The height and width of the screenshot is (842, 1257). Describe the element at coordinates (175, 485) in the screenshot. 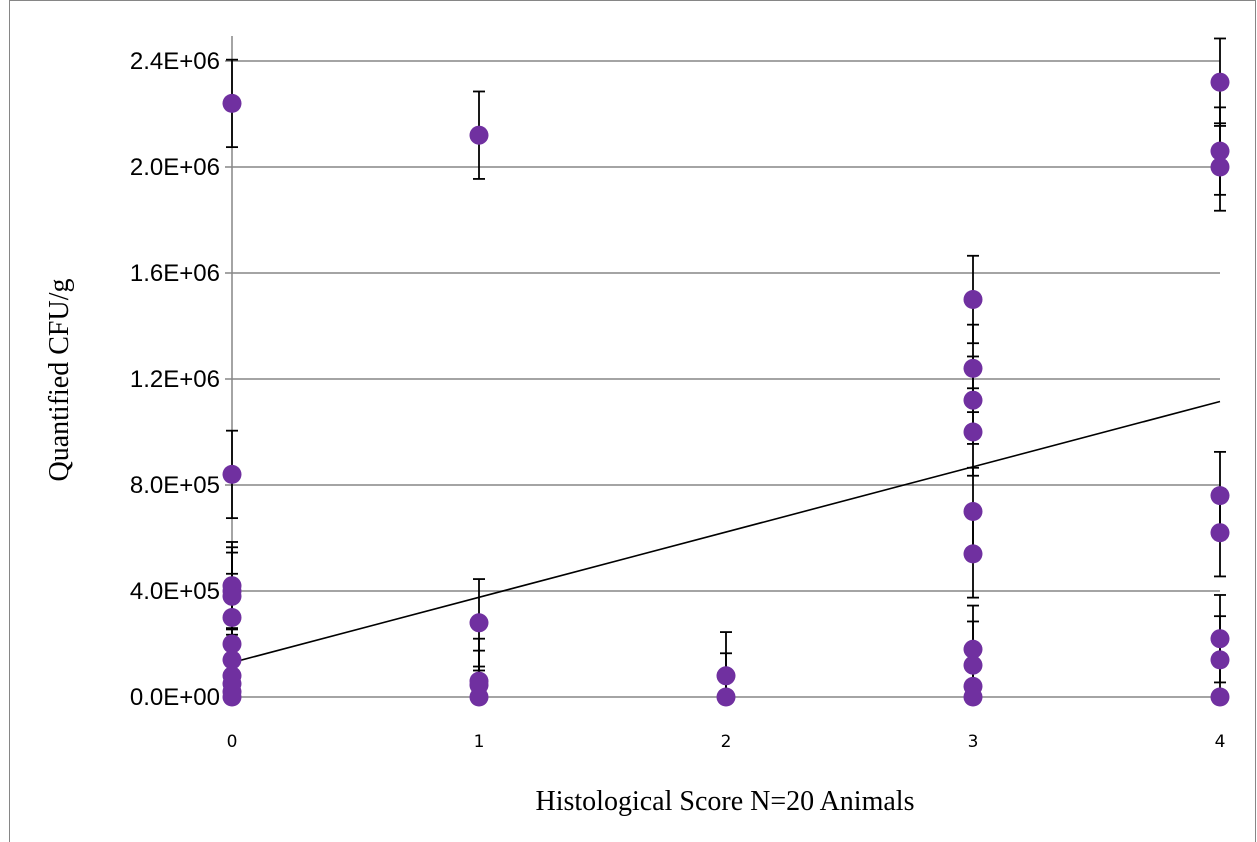

I see `y-tick-label: 8.0E+05` at that location.